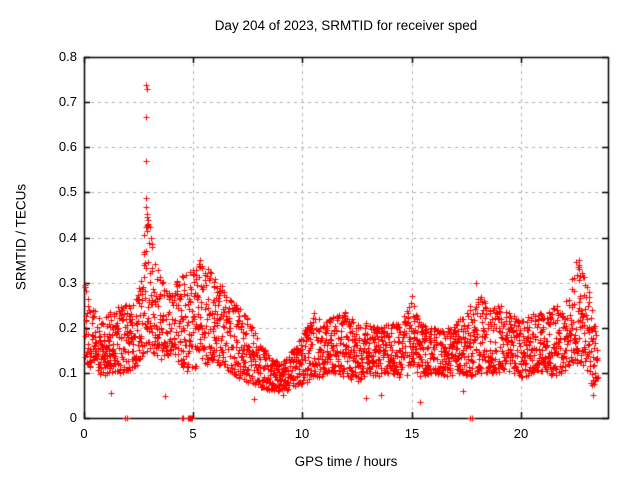 The height and width of the screenshot is (480, 640). Describe the element at coordinates (346, 461) in the screenshot. I see `x-axis-label: GPS time / hours` at that location.